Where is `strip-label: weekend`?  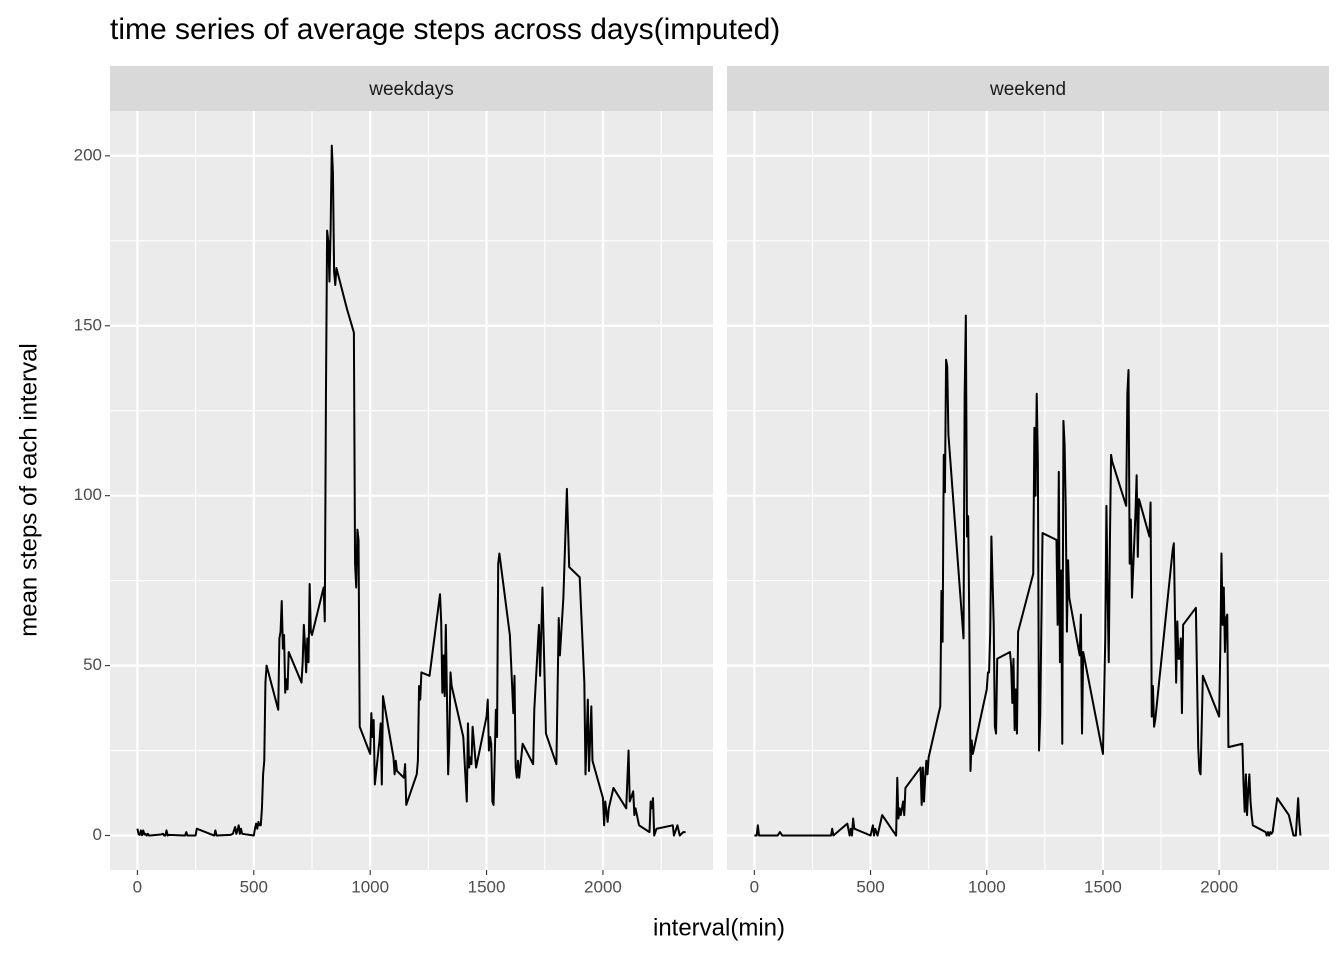
strip-label: weekend is located at coordinates (1027, 89).